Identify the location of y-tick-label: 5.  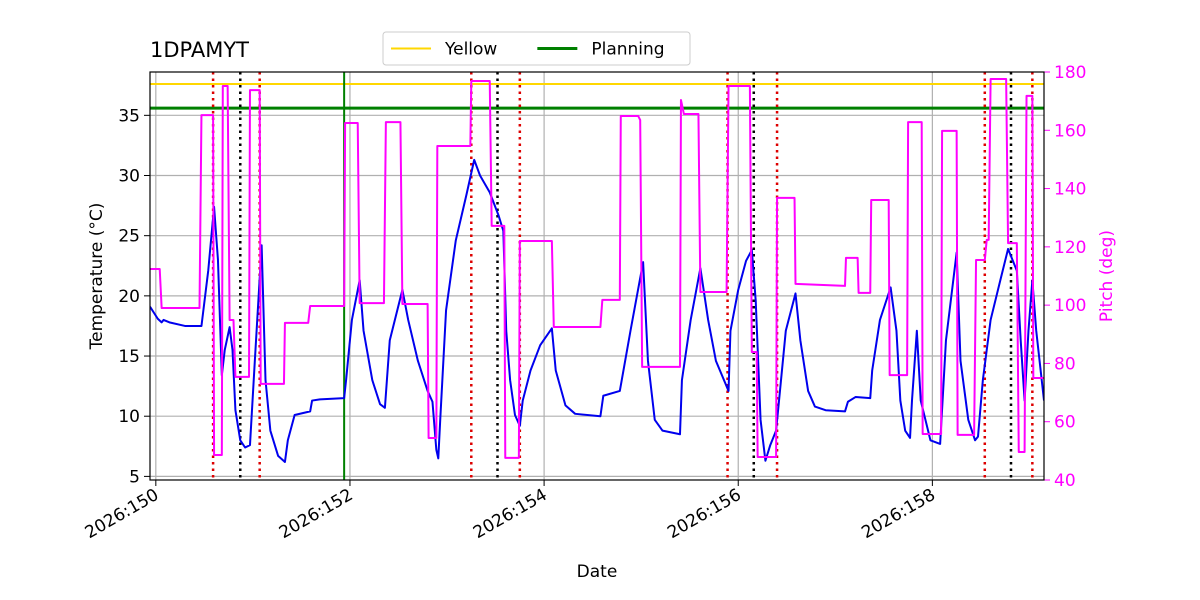
(134, 477).